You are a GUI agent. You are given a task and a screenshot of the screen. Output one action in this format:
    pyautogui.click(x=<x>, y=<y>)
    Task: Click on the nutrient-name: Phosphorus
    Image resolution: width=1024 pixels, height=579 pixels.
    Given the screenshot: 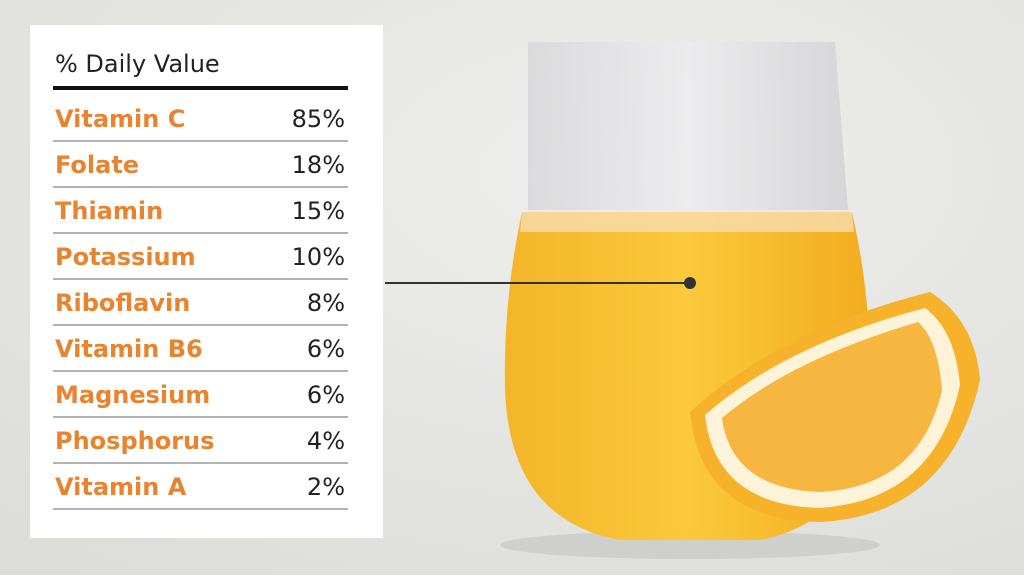 What is the action you would take?
    pyautogui.click(x=134, y=441)
    